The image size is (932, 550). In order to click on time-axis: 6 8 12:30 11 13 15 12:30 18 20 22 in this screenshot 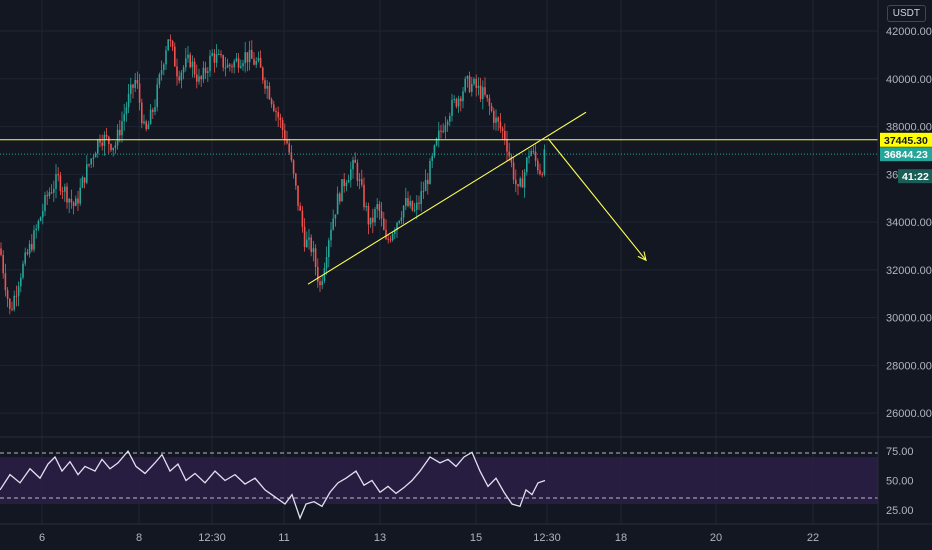, I will do `click(429, 538)`.